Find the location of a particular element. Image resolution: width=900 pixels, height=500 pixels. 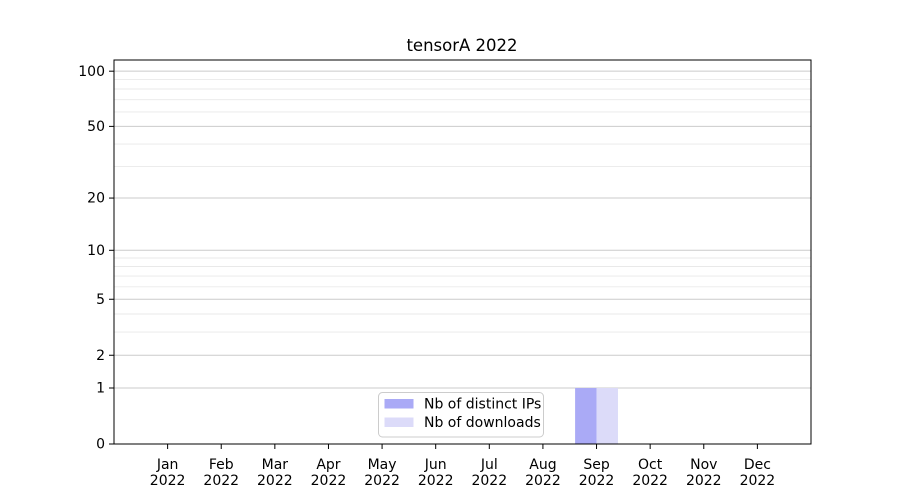

y-tick-label: 20 is located at coordinates (96, 199).